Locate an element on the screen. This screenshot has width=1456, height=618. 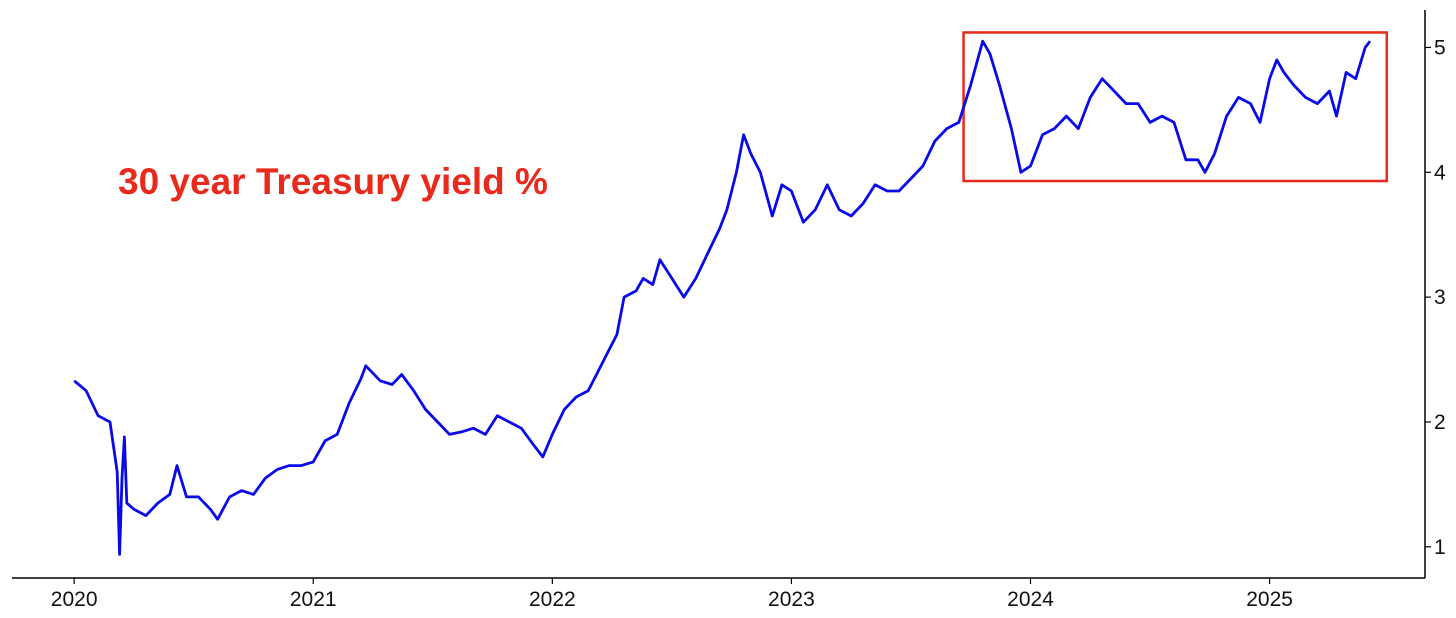
y-tick-label: 2 is located at coordinates (1440, 422).